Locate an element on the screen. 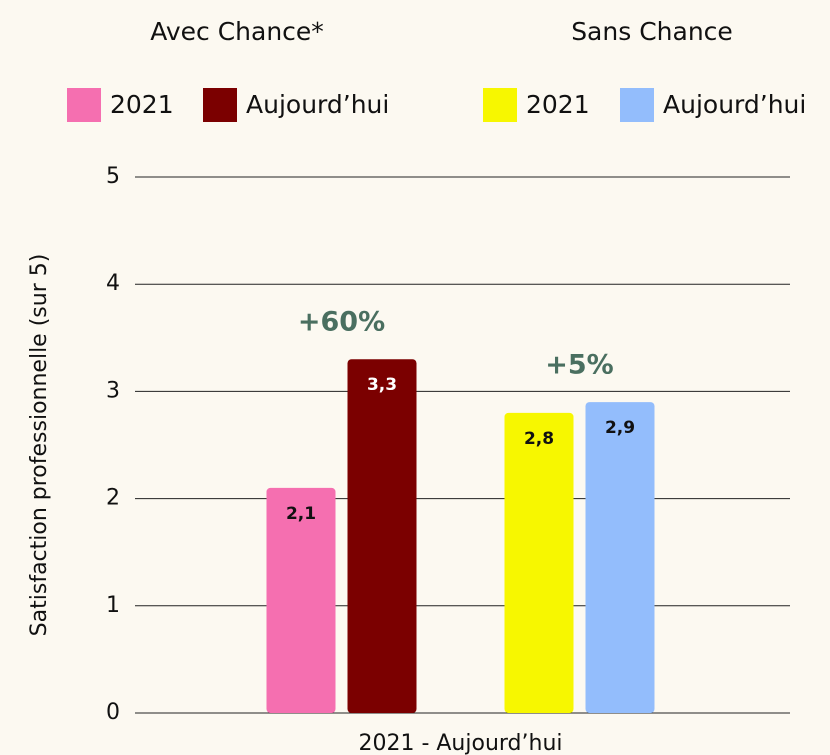 This screenshot has height=755, width=830. value-label: 2,8 is located at coordinates (539, 439).